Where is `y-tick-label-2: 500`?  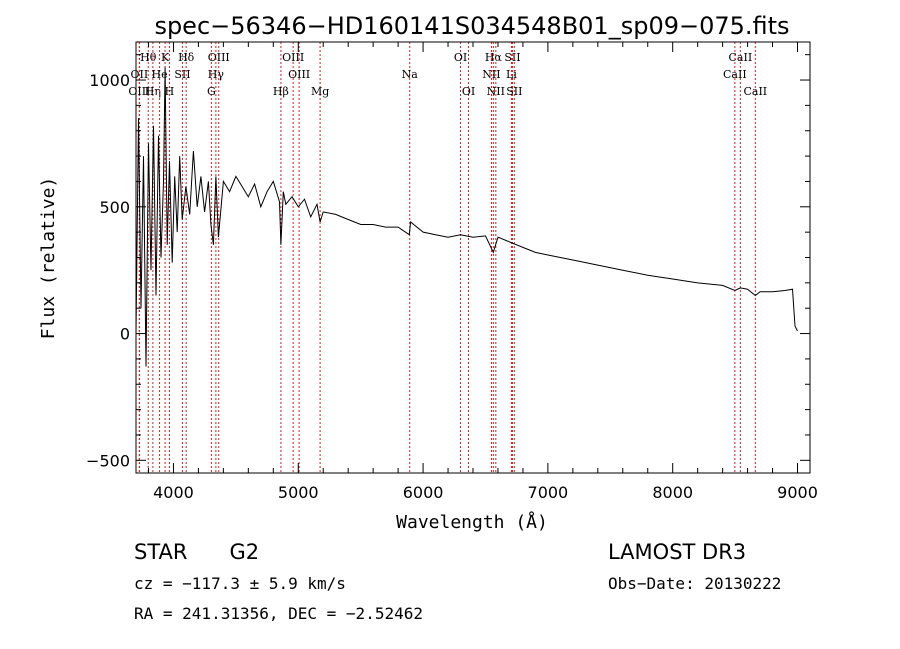 y-tick-label-2: 500 is located at coordinates (114, 207).